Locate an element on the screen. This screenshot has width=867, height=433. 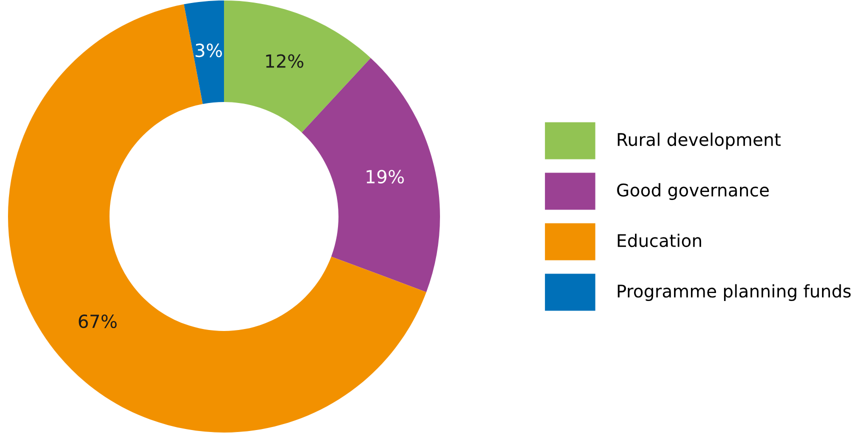
data-label: 3% is located at coordinates (209, 51).